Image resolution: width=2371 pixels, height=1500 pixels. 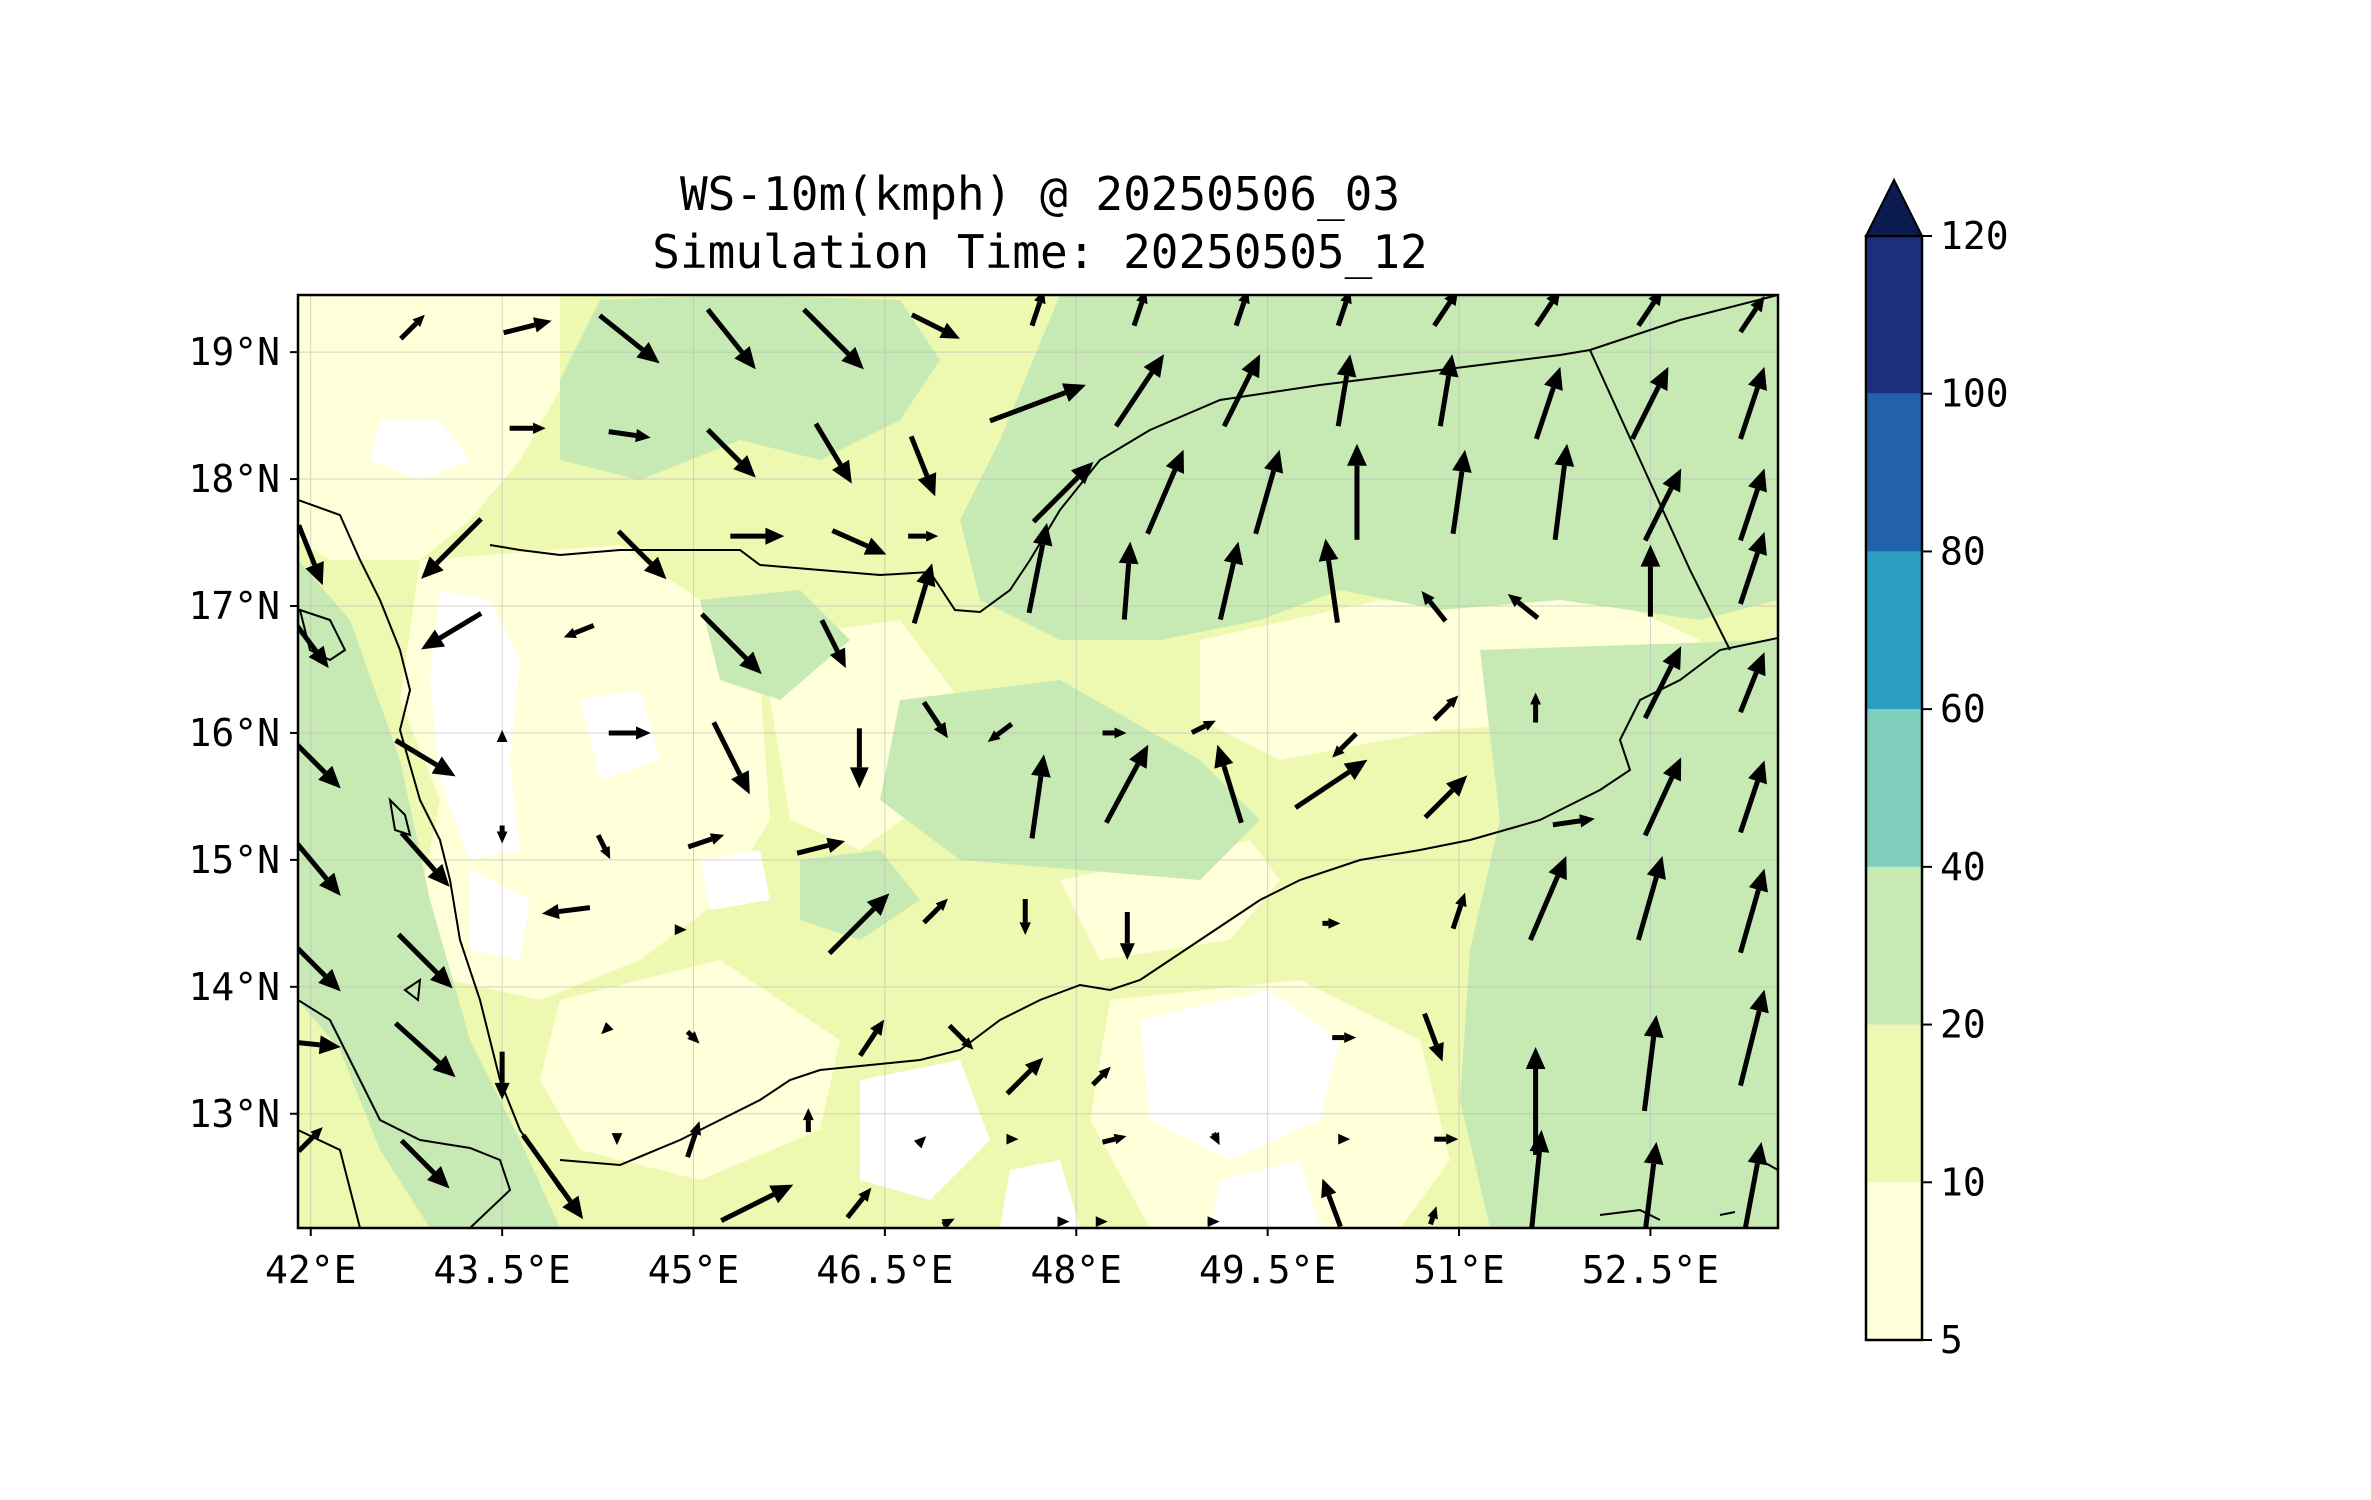 I want to click on colorbar-tick-label: 120, so click(x=1974, y=236).